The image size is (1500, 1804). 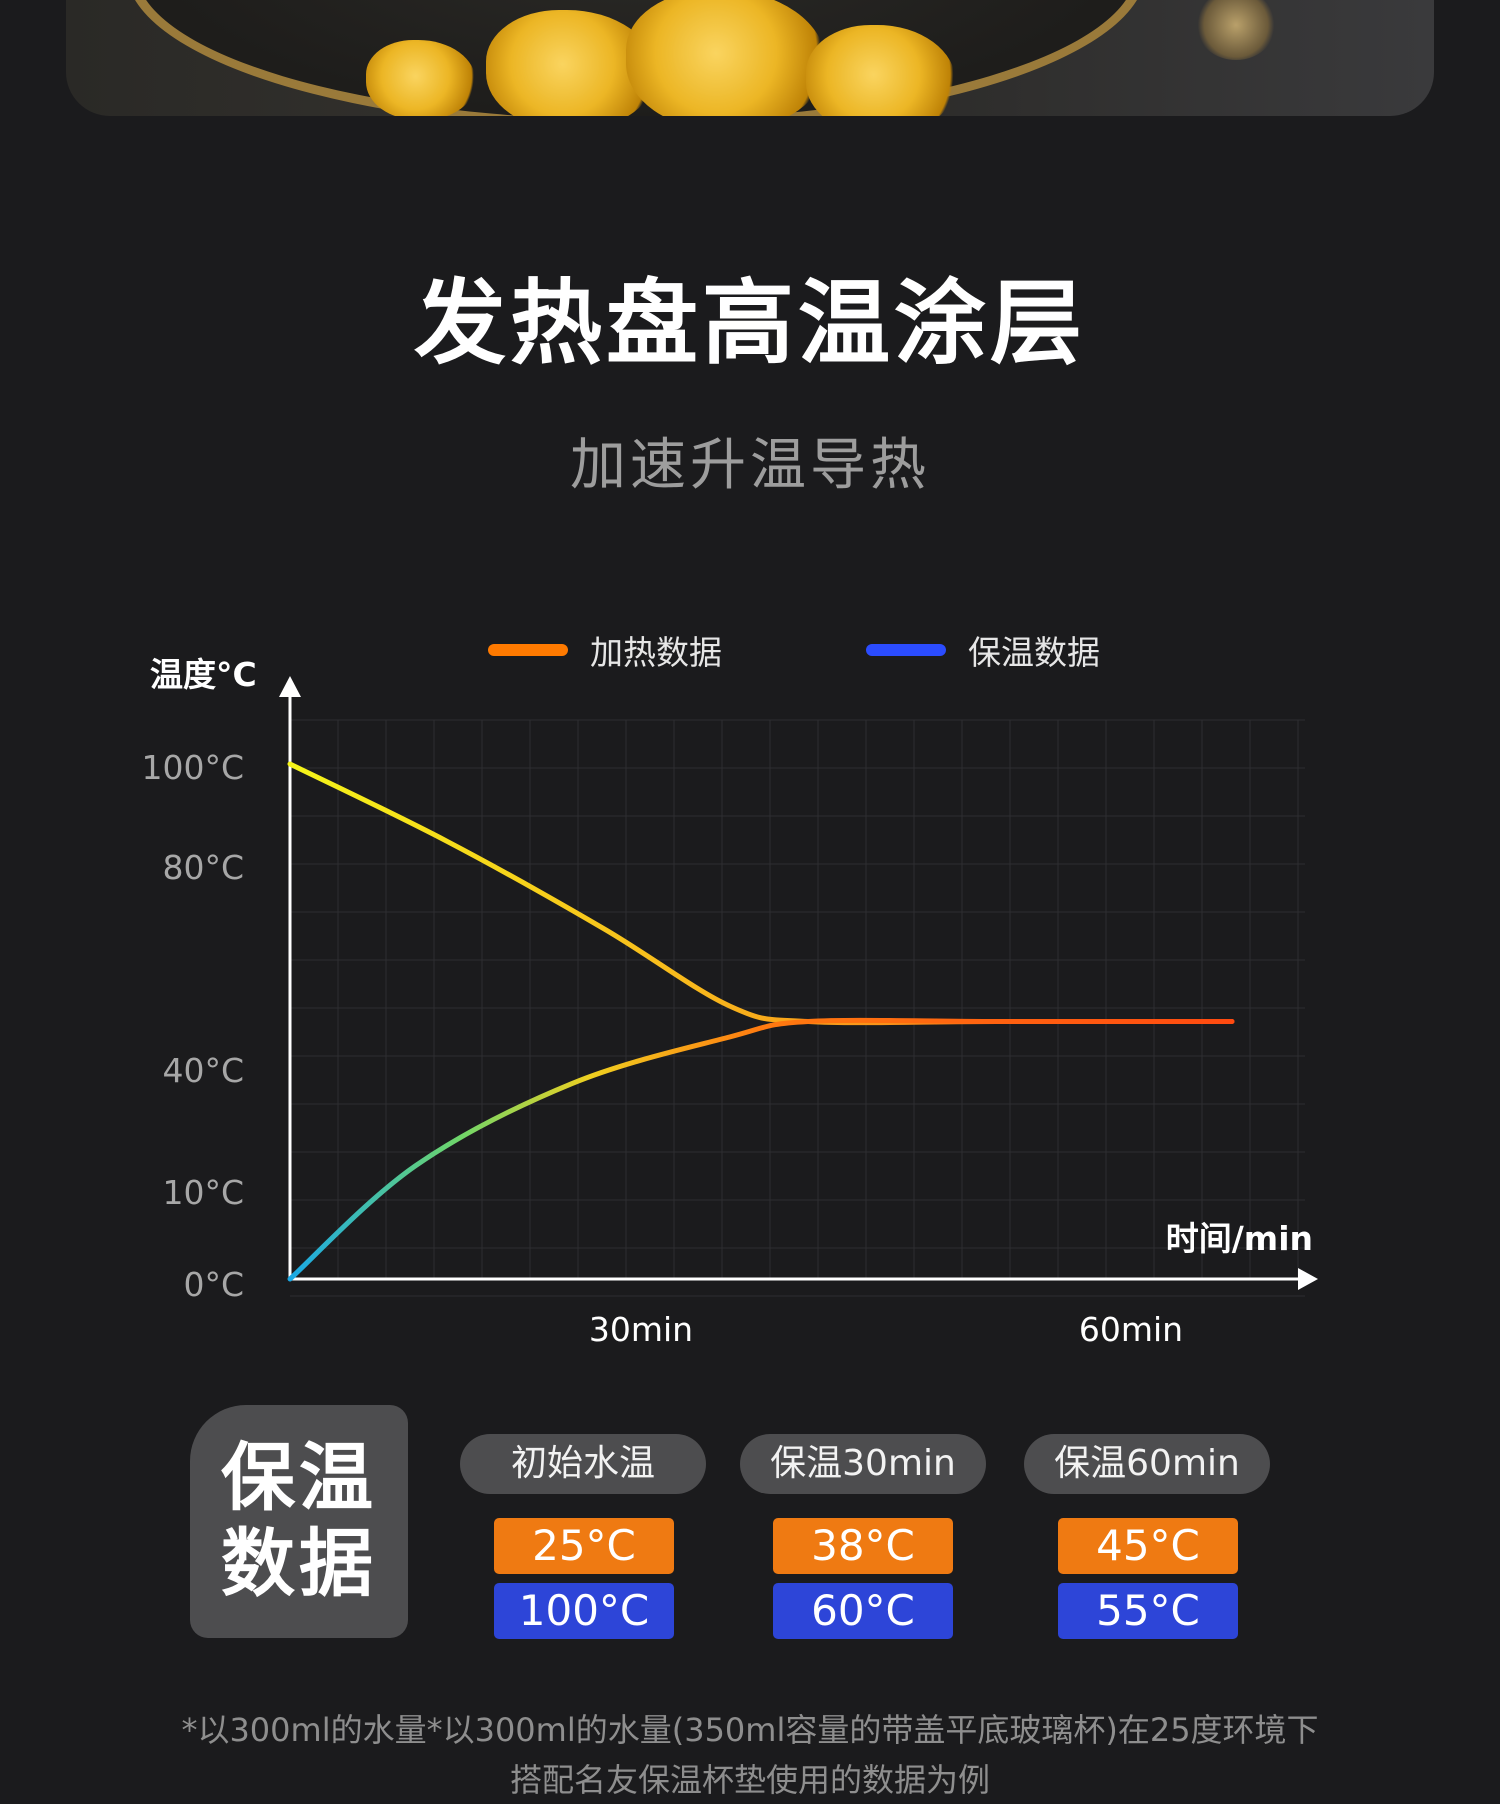 I want to click on y-tick-label: 10°C, so click(x=203, y=1192).